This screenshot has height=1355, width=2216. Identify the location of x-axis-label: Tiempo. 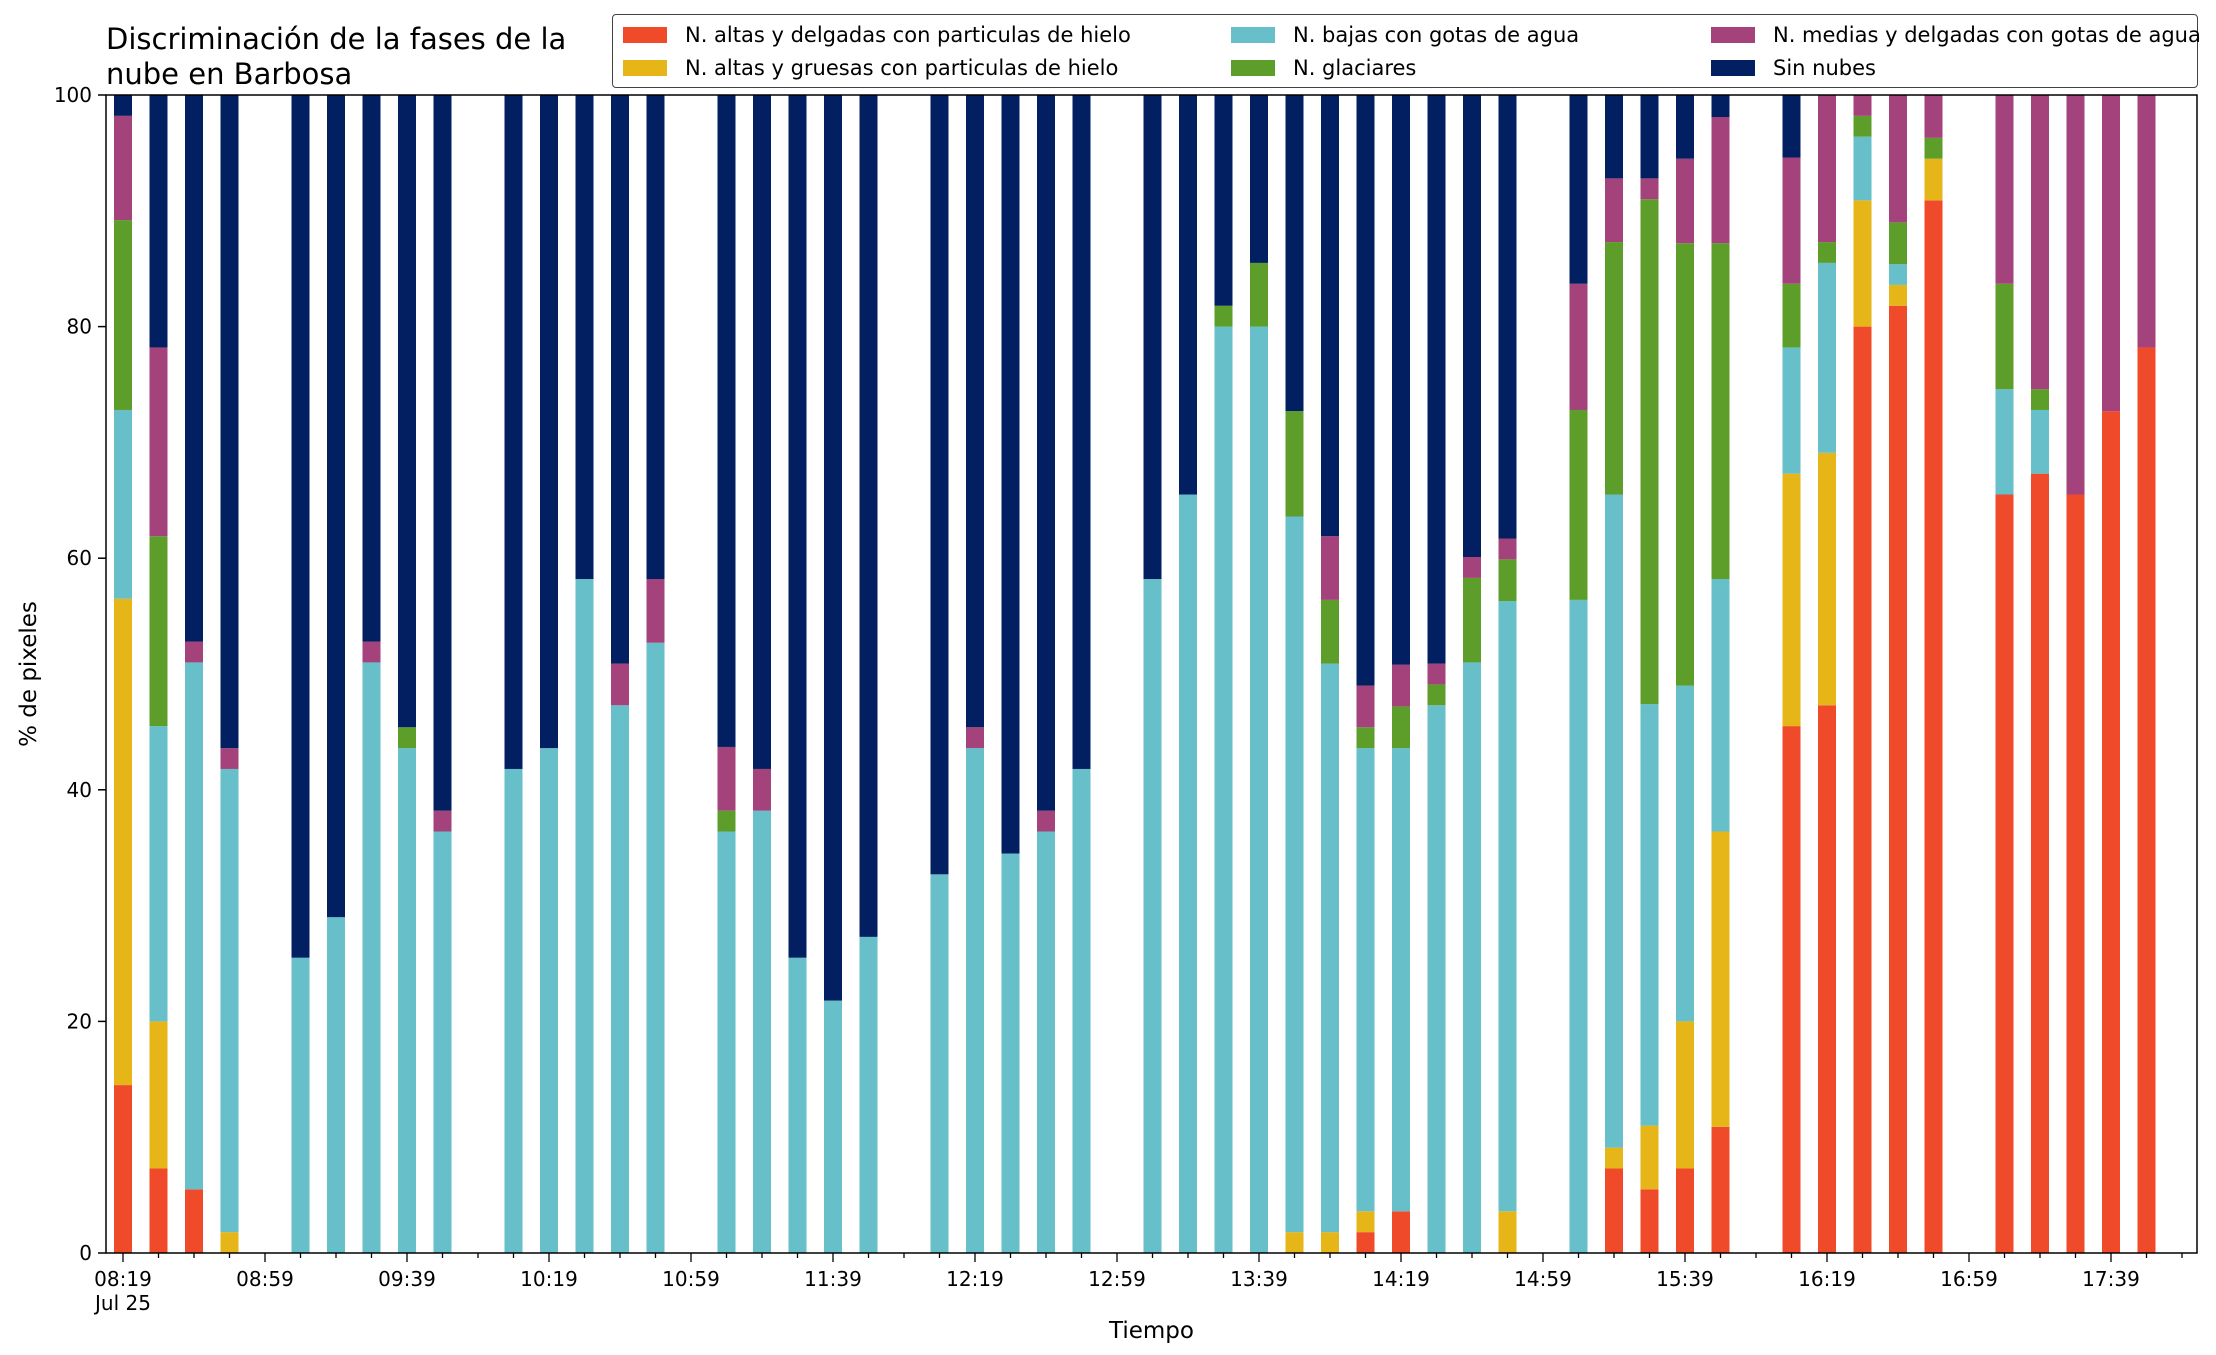
(1151, 1331).